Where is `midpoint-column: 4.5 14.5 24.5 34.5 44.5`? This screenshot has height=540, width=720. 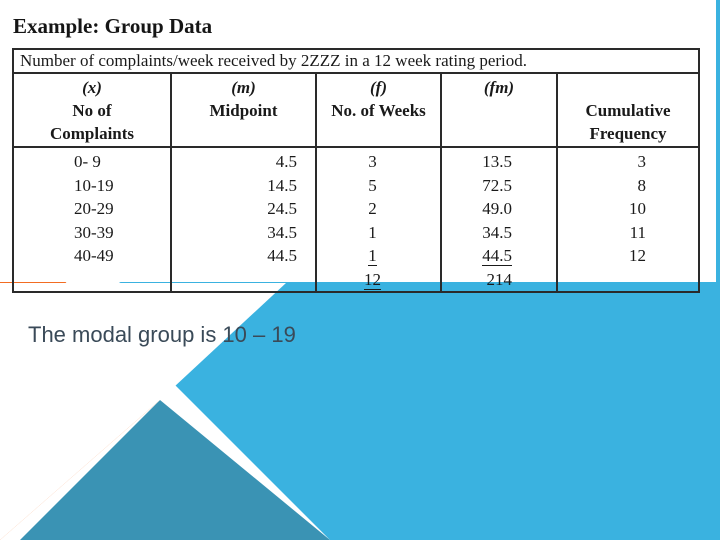 midpoint-column: 4.5 14.5 24.5 34.5 44.5 is located at coordinates (243, 219).